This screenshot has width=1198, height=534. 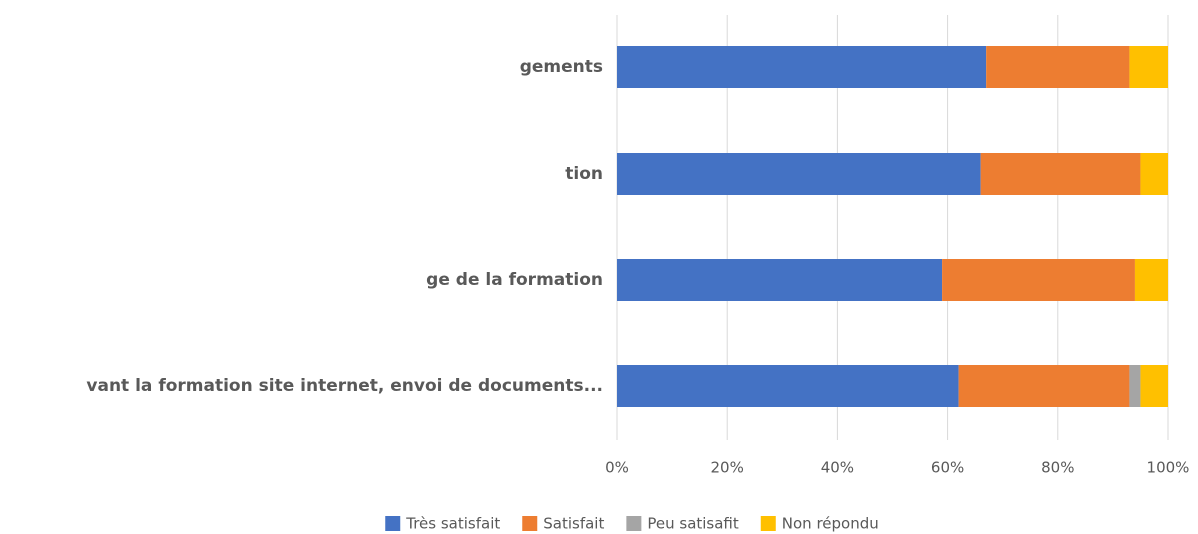 I want to click on x-tick-label: 100%, so click(x=1168, y=468).